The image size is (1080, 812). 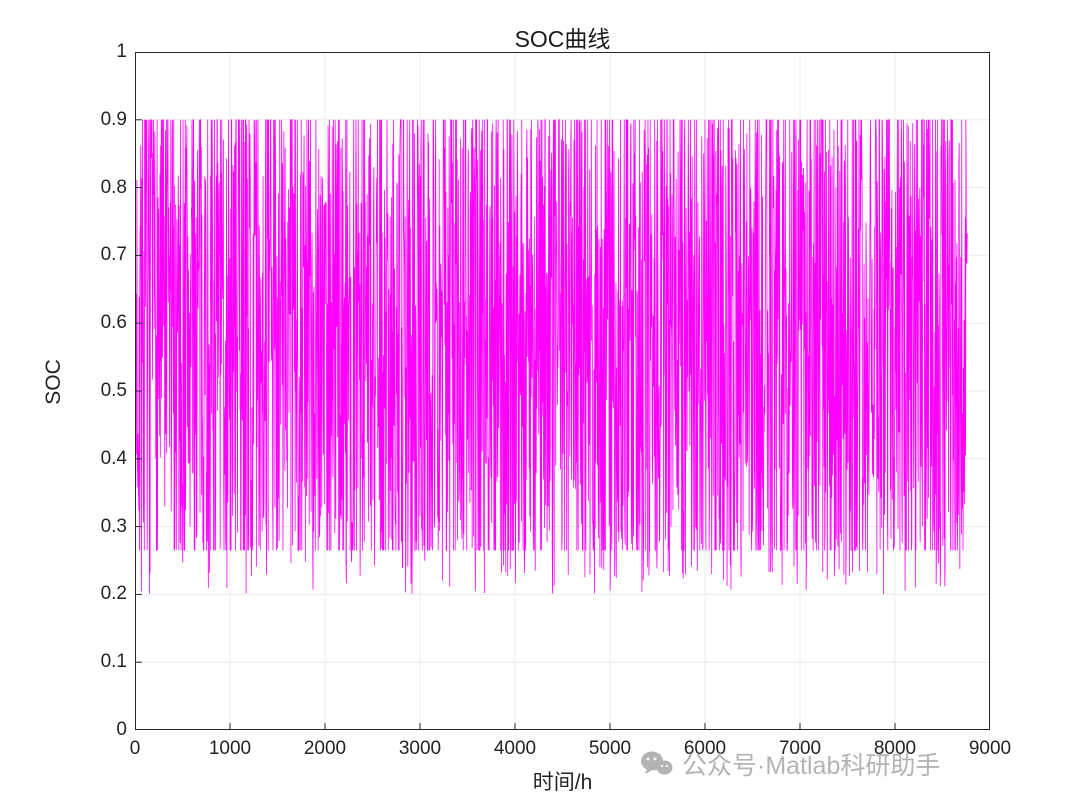 I want to click on x-tick-label: 9000, so click(x=990, y=748).